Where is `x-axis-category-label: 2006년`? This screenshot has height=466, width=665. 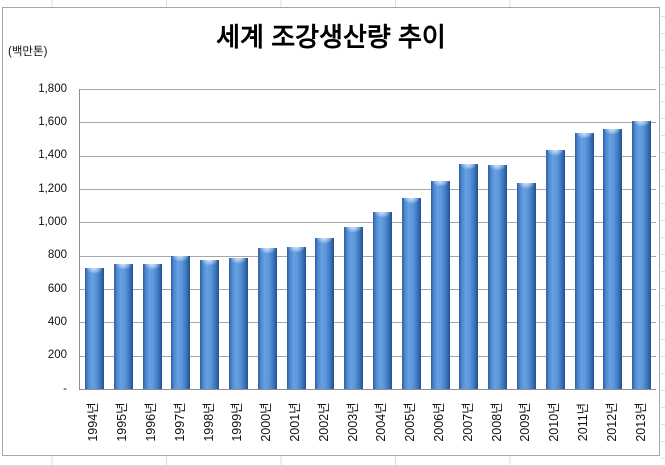
x-axis-category-label: 2006년 is located at coordinates (439, 422).